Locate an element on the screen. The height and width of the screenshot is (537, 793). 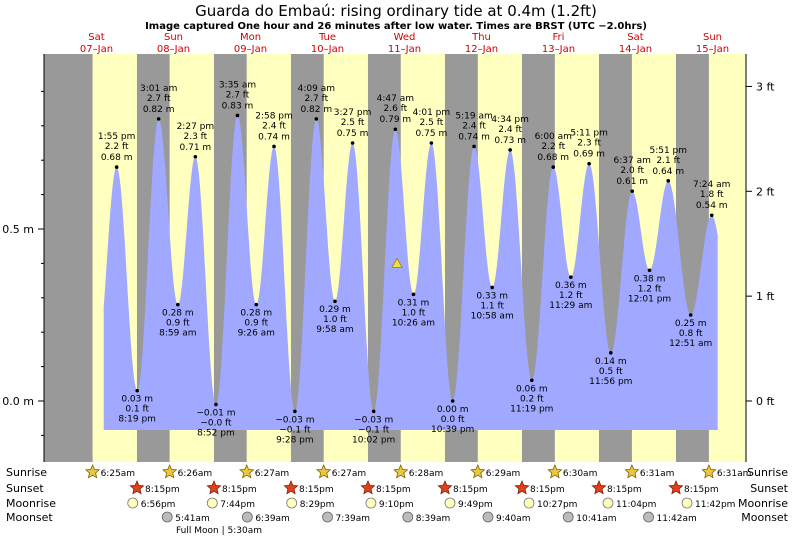
tide-time-label: 9:28 pm is located at coordinates (295, 440).